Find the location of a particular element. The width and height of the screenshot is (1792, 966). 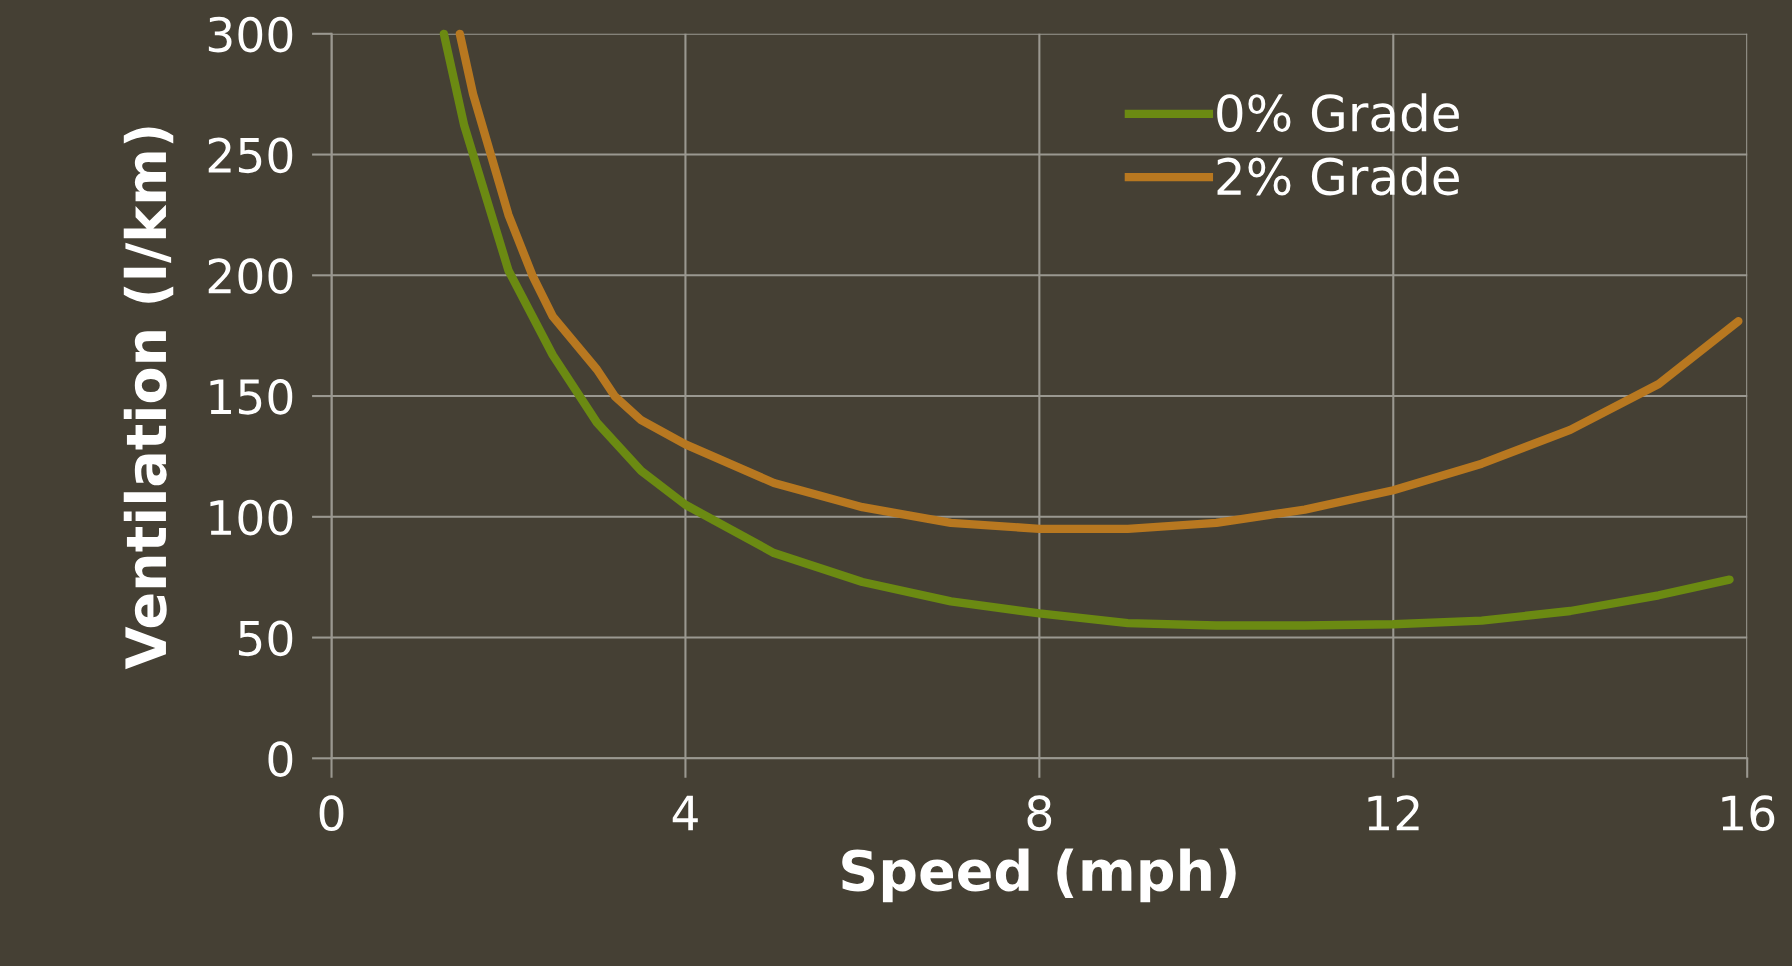

y-tick-label: 300 is located at coordinates (250, 34).